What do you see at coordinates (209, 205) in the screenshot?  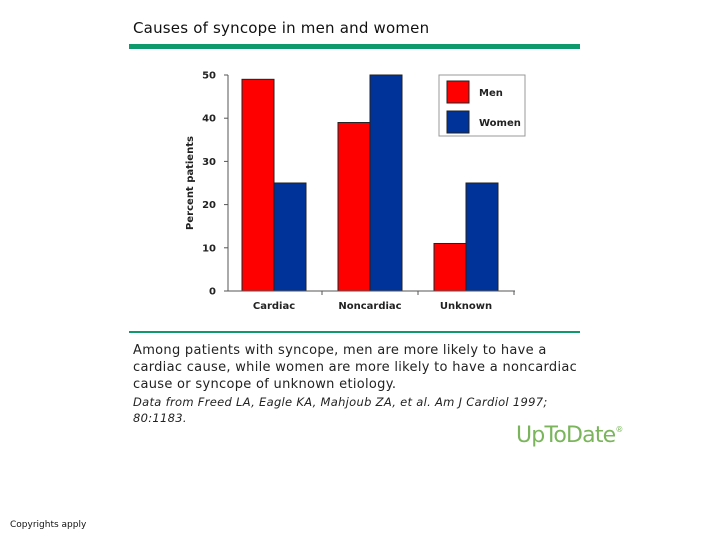 I see `y-tick-label: 20` at bounding box center [209, 205].